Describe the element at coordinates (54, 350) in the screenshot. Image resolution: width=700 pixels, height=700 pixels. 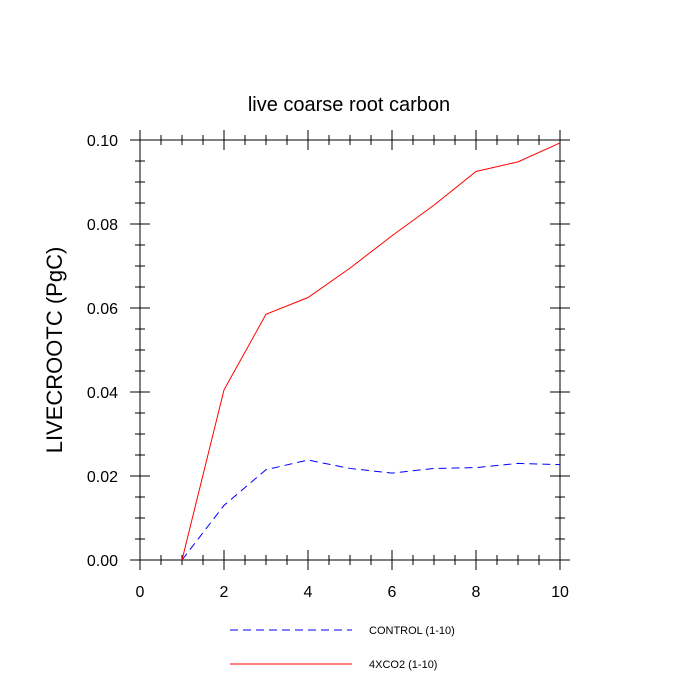
I see `y-axis-label: LIVECROOTC (PgC)` at that location.